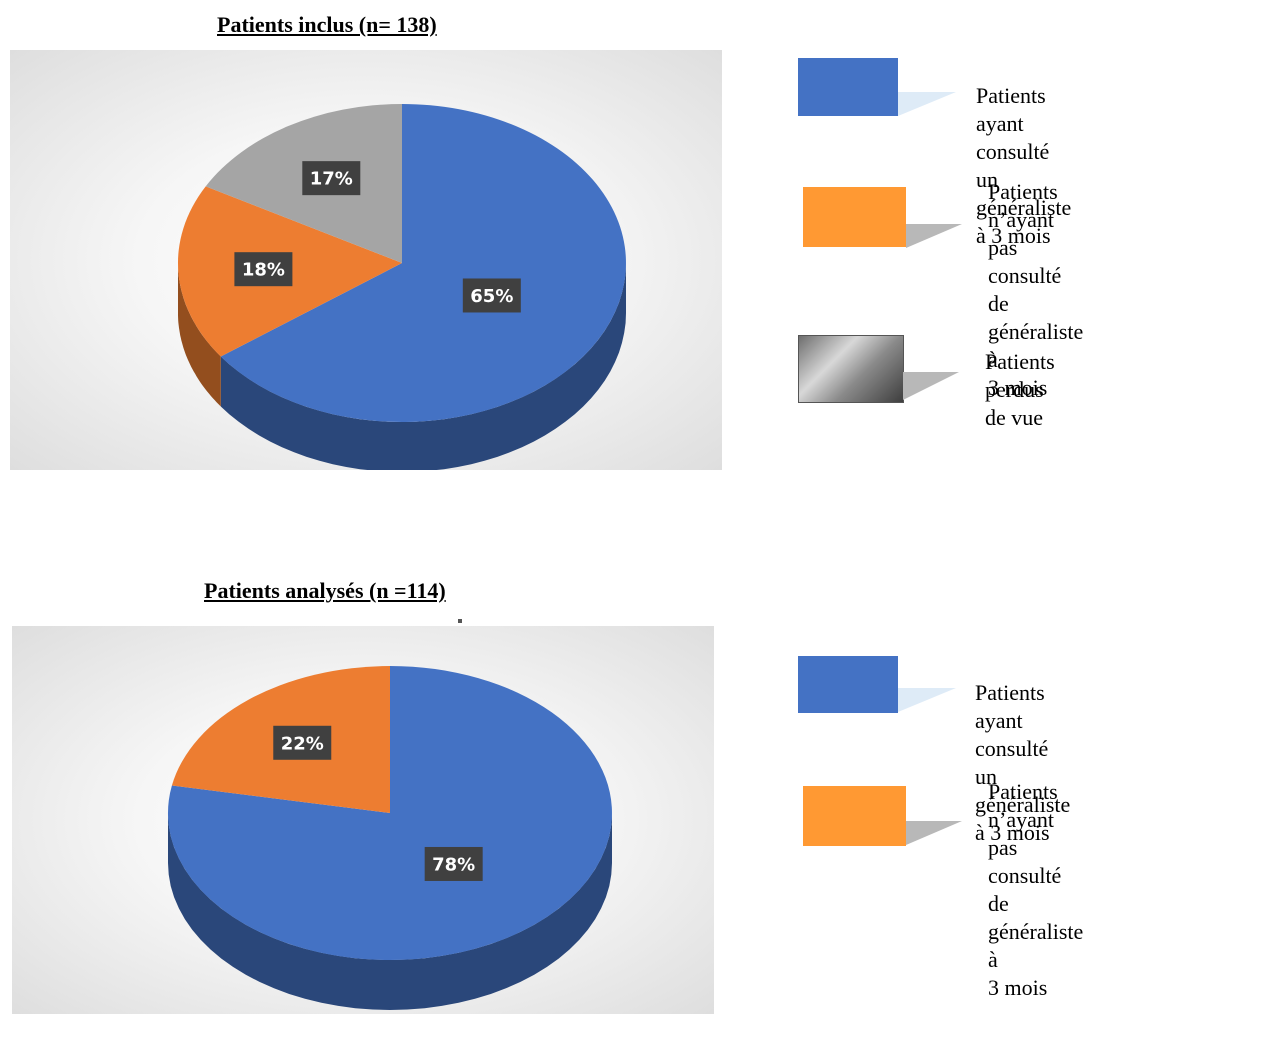 Image resolution: width=1281 pixels, height=1041 pixels. I want to click on legend-label: Patients perdus de vue, so click(1020, 389).